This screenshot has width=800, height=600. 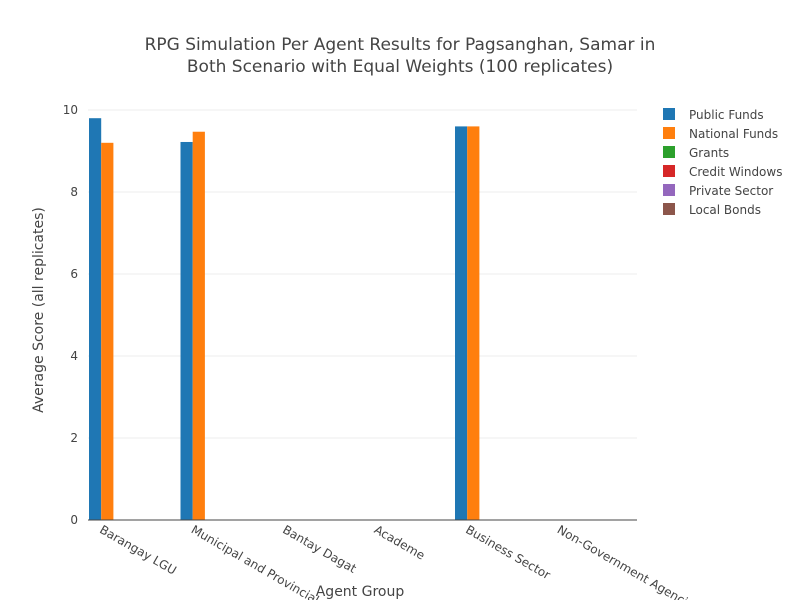 I want to click on x-tick-label: Non-Government Agencies, so click(x=628, y=561).